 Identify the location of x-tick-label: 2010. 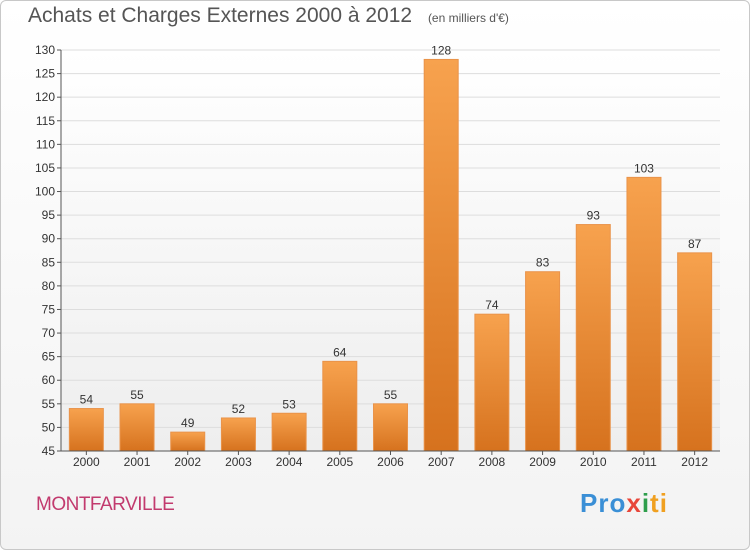
(593, 462).